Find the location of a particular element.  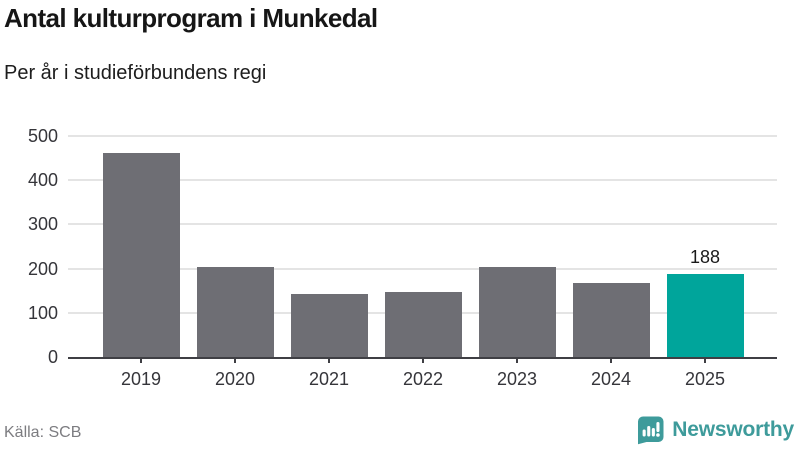

bar-2022 is located at coordinates (423, 324).